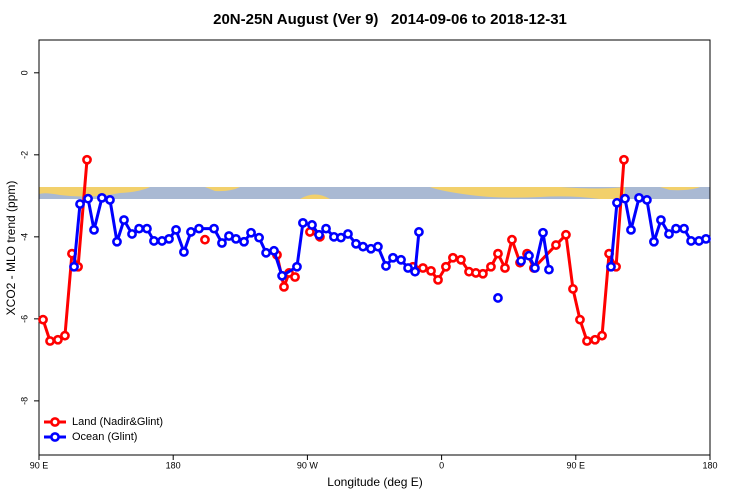  Describe the element at coordinates (24, 155) in the screenshot. I see `y-tick-label: -2` at that location.